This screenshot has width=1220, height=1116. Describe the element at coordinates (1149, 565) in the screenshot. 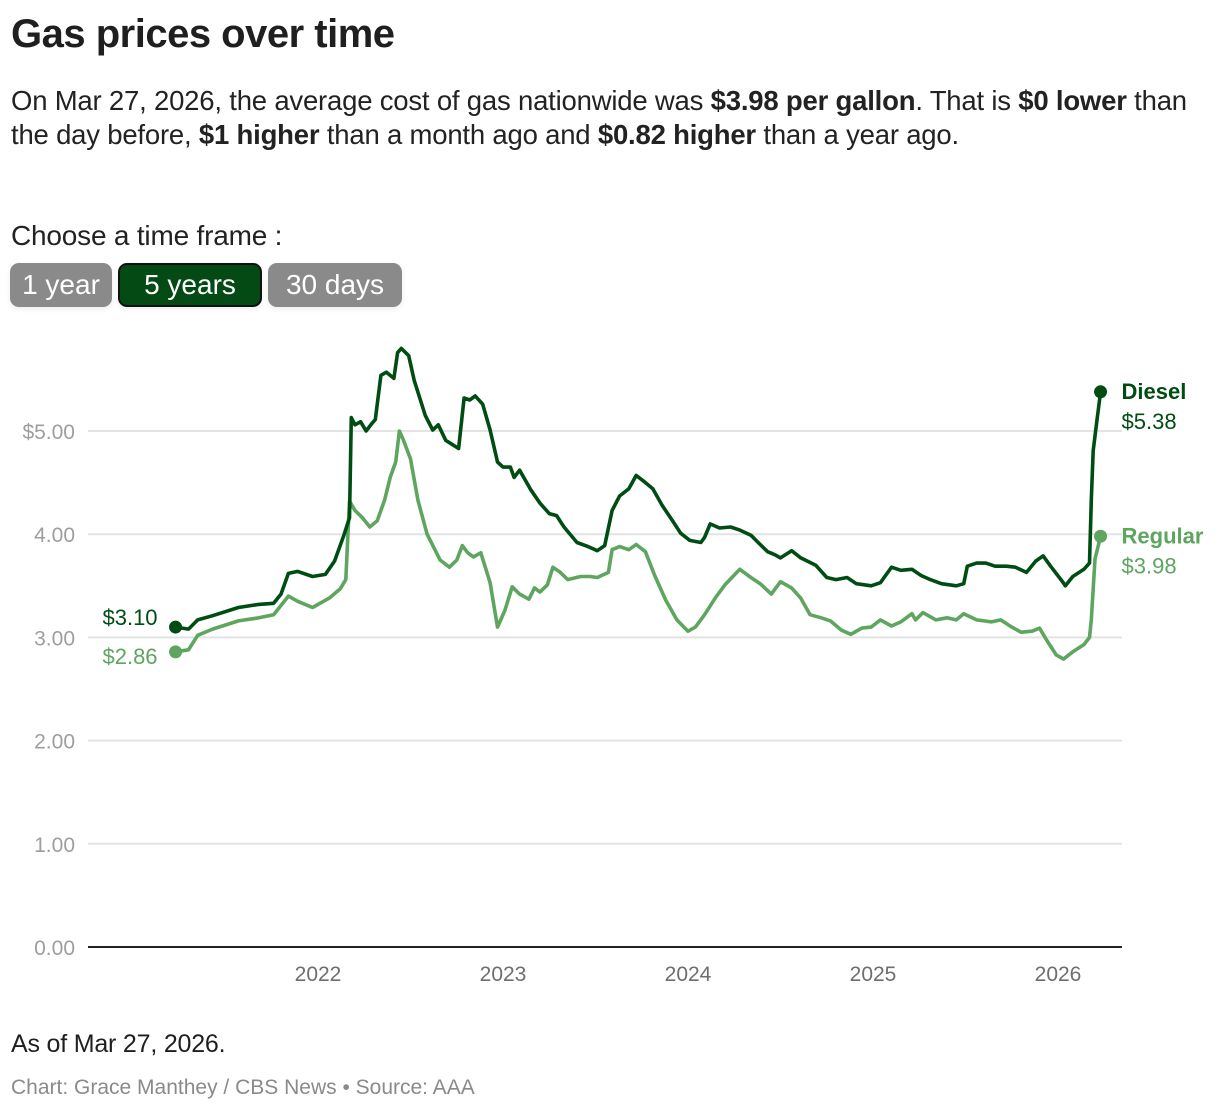

I see `series-end-label-regular: $3.98` at that location.